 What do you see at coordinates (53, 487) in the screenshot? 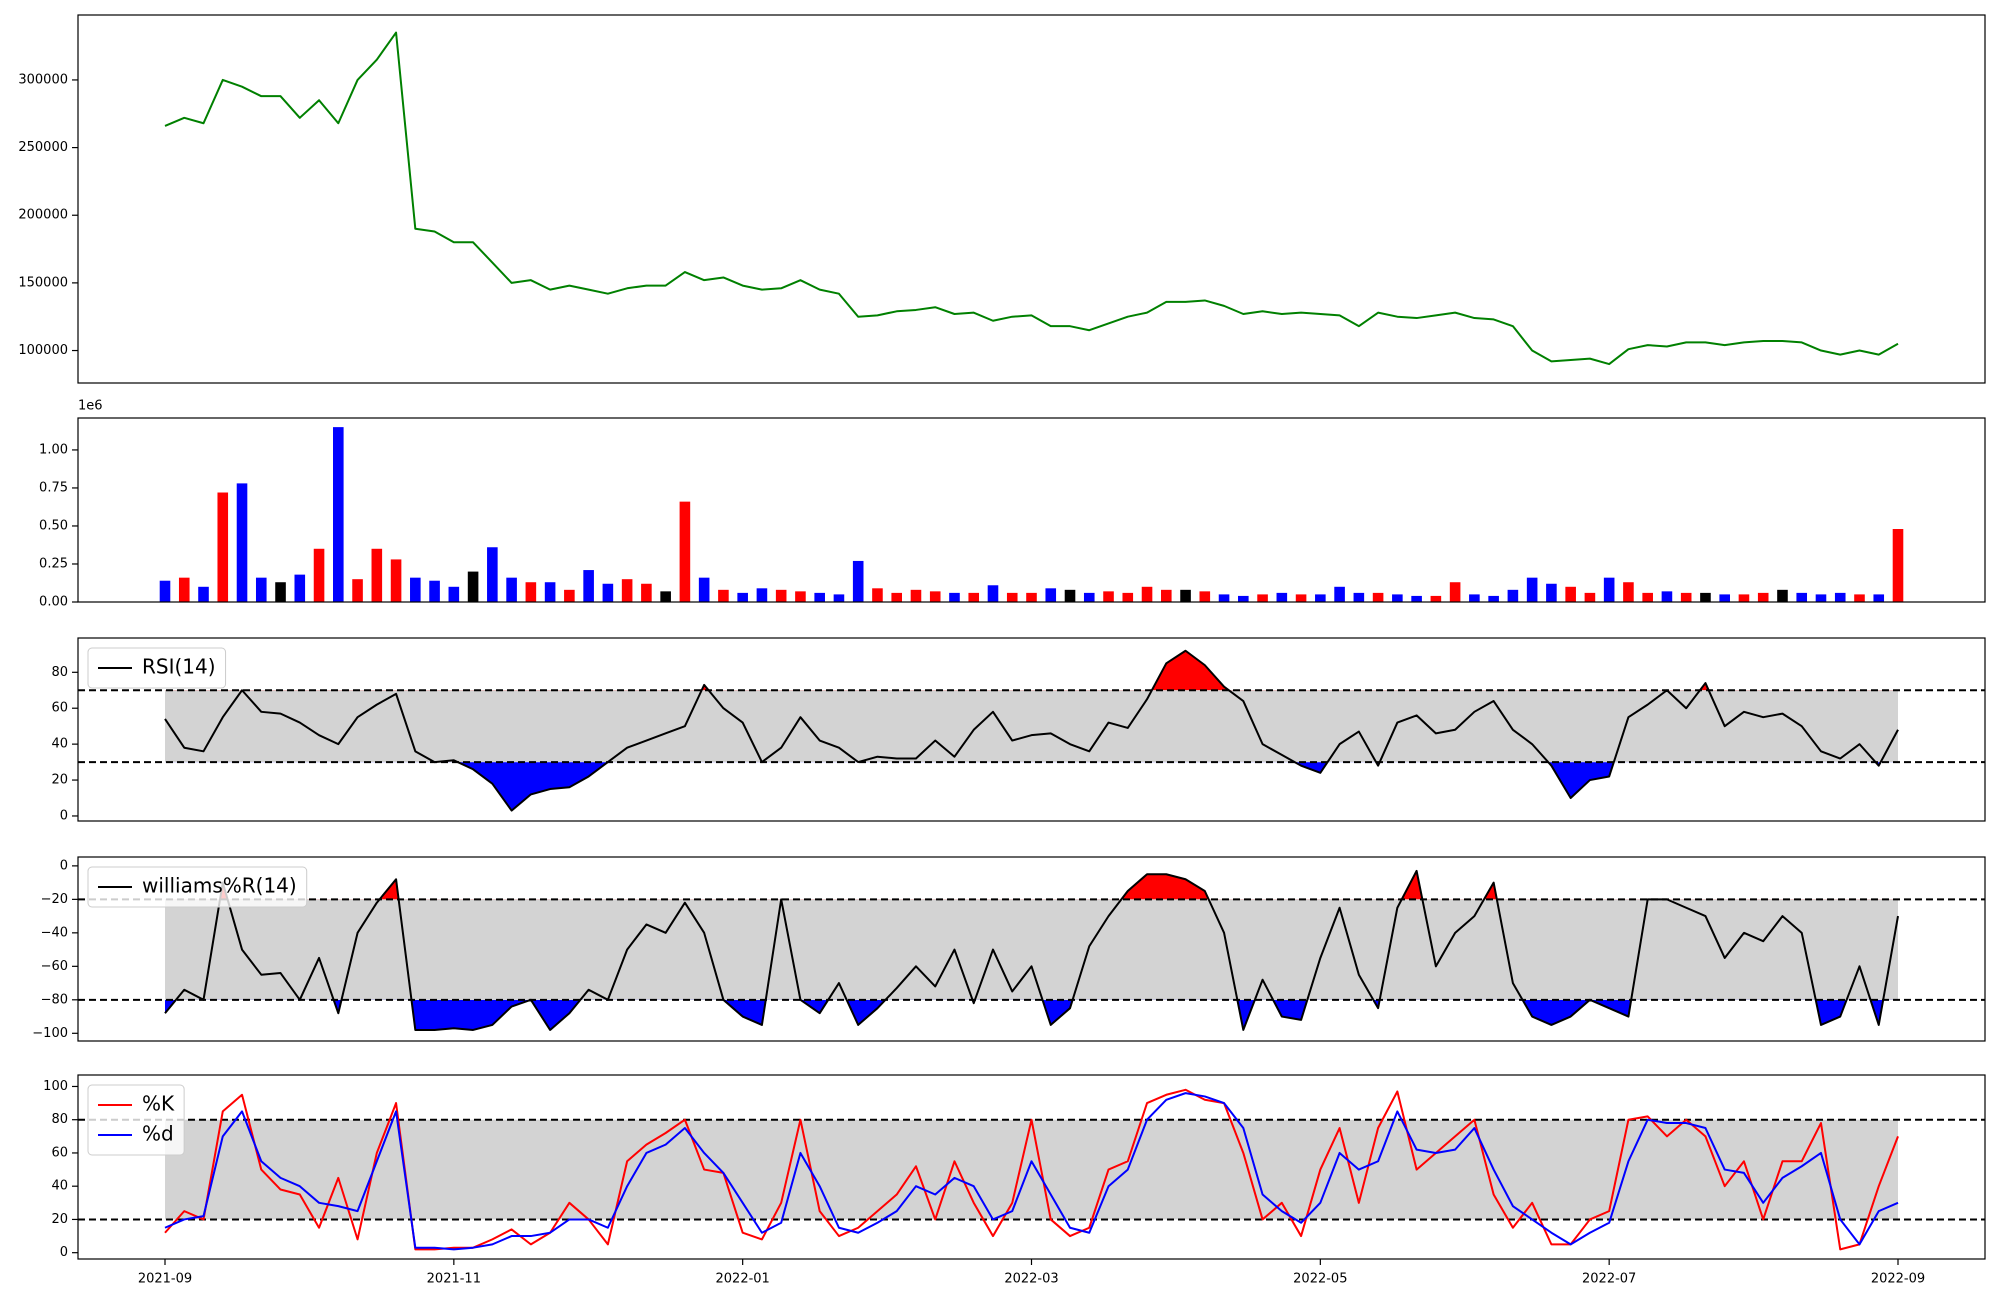
I see `y-tick-label: 0.75` at bounding box center [53, 487].